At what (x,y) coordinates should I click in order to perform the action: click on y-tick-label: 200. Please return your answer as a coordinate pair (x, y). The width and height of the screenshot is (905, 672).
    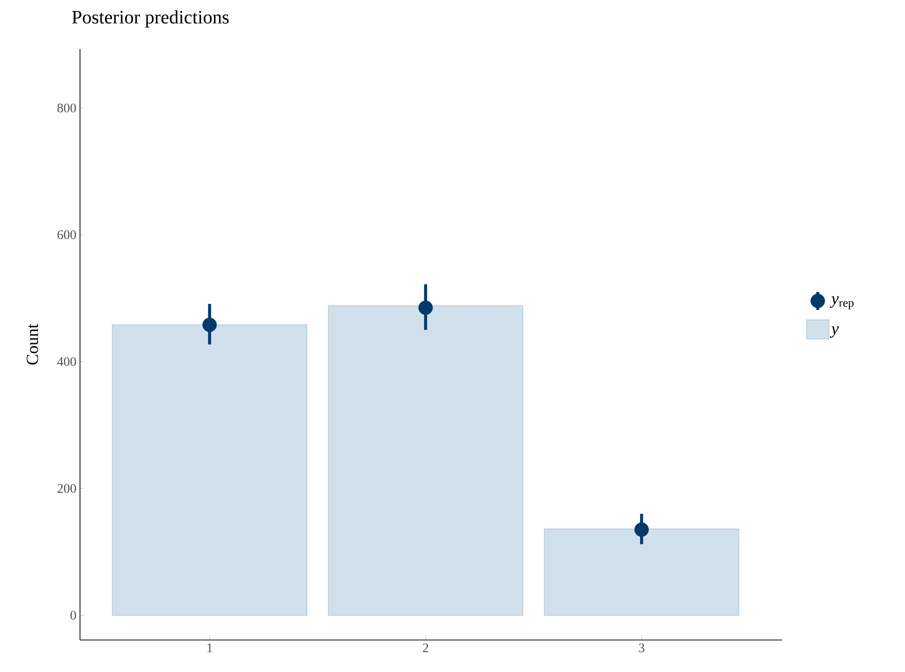
    Looking at the image, I should click on (67, 488).